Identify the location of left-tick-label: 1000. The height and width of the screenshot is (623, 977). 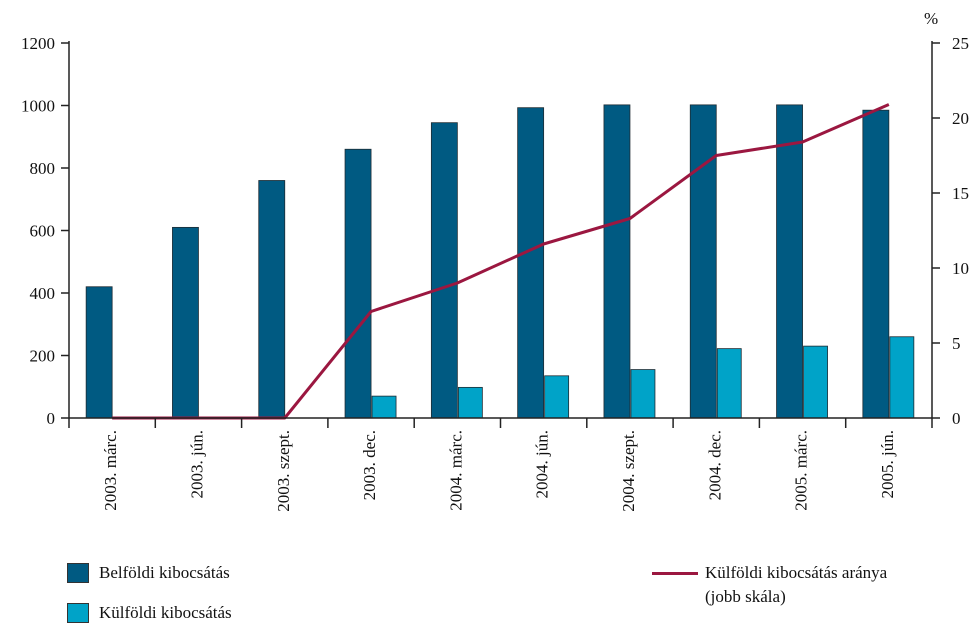
(38, 106).